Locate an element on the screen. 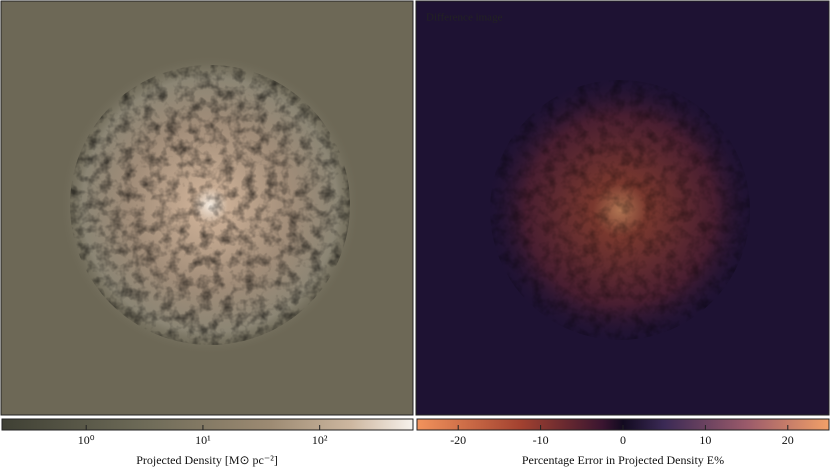 Image resolution: width=830 pixels, height=470 pixels. x-tick-label: 0 is located at coordinates (623, 440).